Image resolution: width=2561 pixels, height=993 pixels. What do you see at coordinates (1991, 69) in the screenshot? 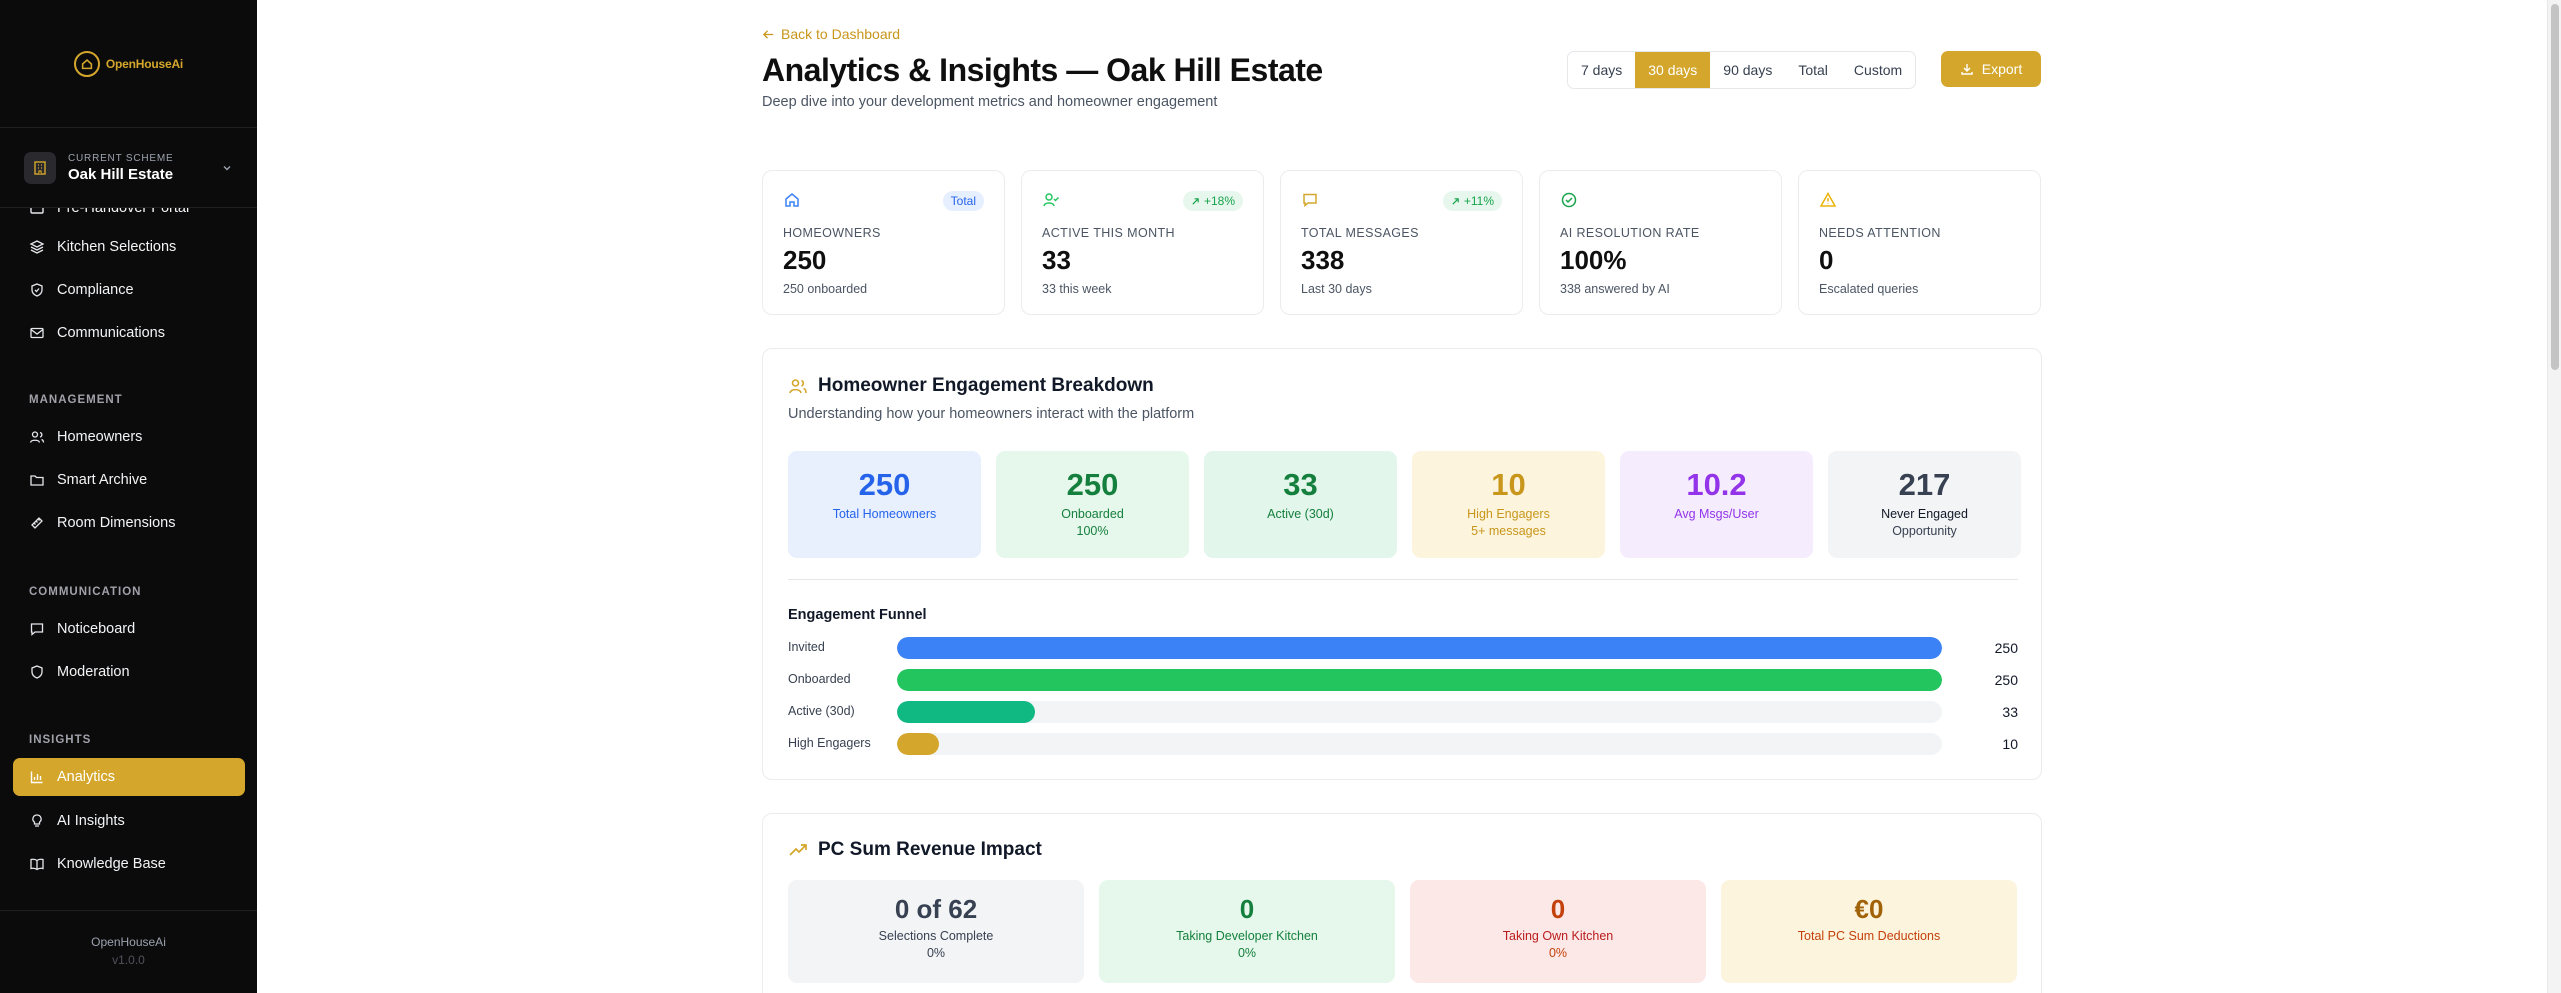
I see `export-button: Export` at bounding box center [1991, 69].